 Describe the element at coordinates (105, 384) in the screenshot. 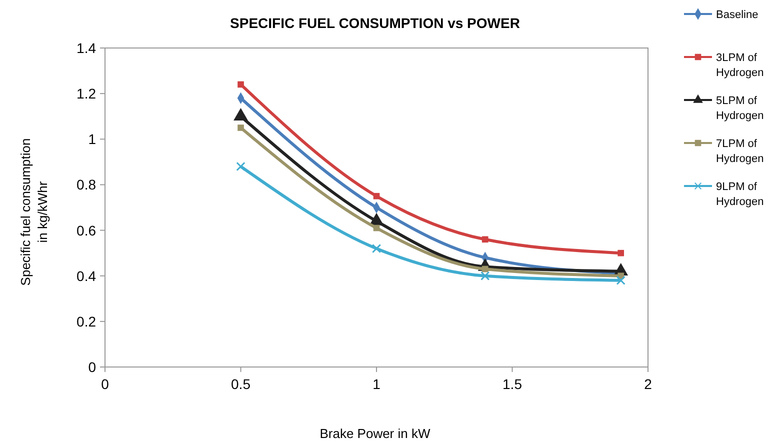

I see `x-tick-label: 0` at that location.